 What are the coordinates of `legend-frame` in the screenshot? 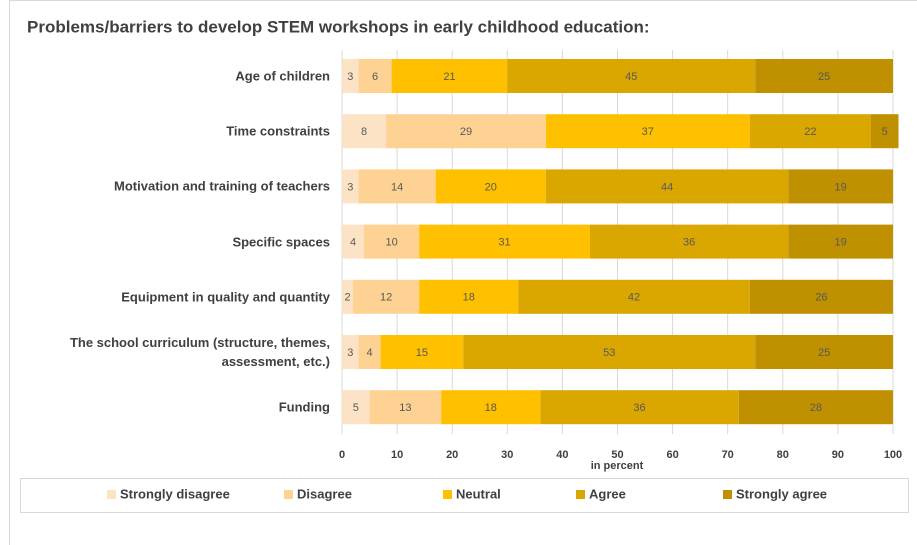 It's located at (464, 495).